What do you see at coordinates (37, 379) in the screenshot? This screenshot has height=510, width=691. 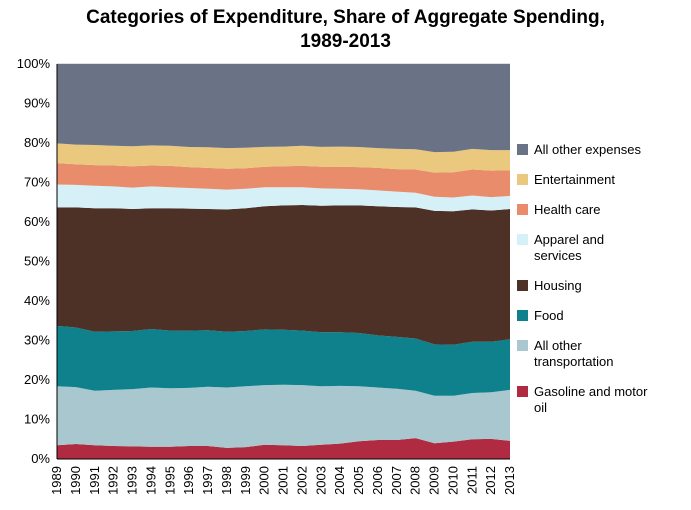 I see `y-tick-label: 20%` at bounding box center [37, 379].